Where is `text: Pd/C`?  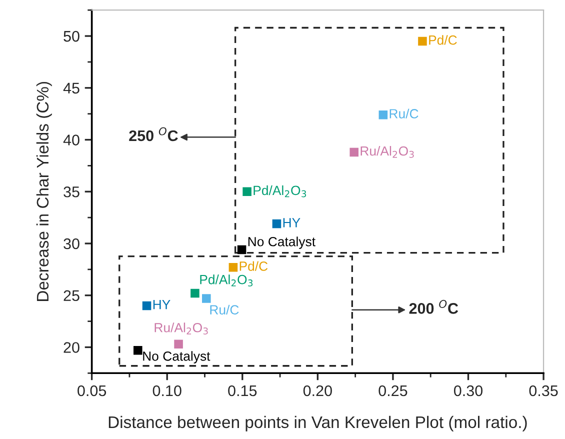
text: Pd/C is located at coordinates (443, 40).